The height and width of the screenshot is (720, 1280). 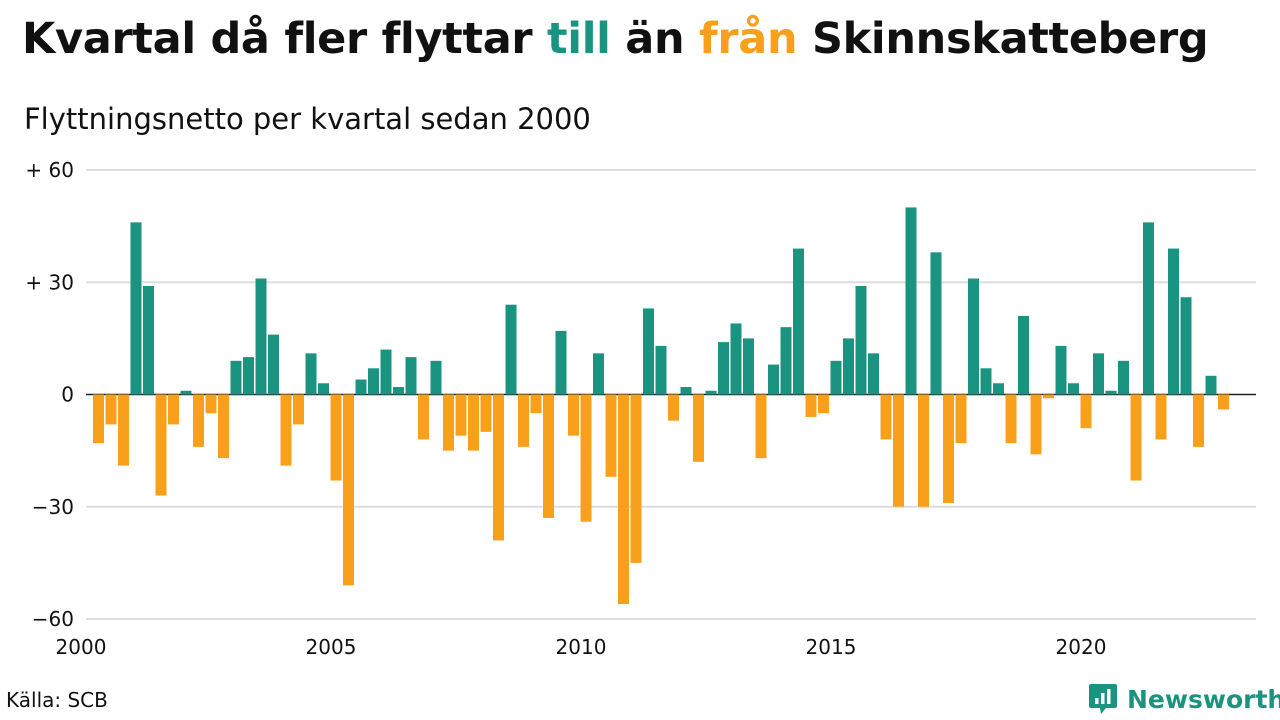 I want to click on y-tick-label: 0, so click(x=67, y=395).